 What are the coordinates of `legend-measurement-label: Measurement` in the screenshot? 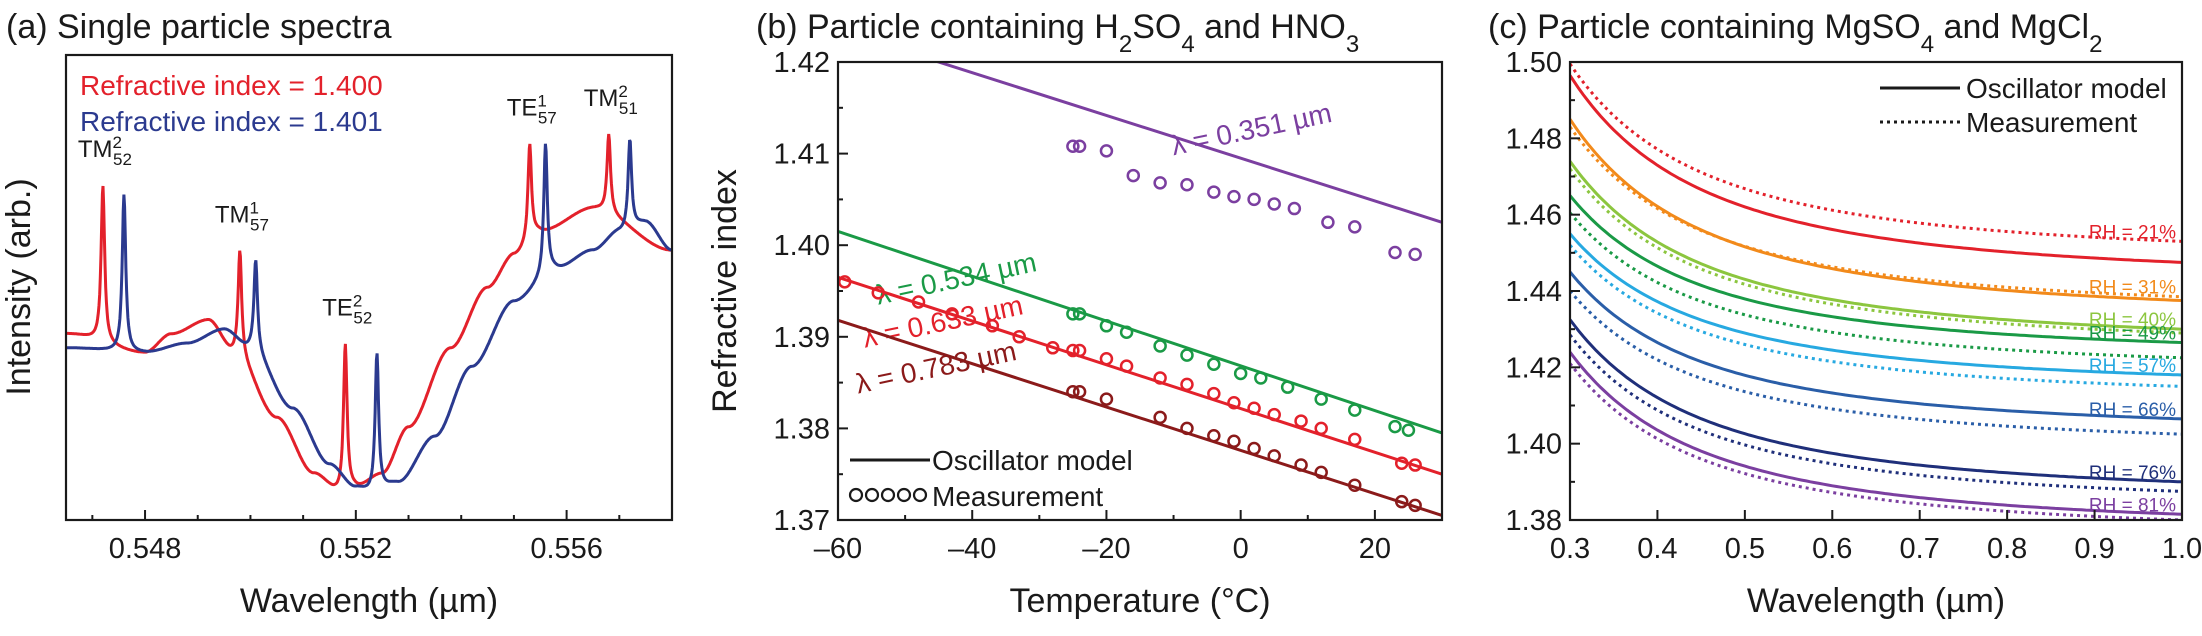 It's located at (1017, 496).